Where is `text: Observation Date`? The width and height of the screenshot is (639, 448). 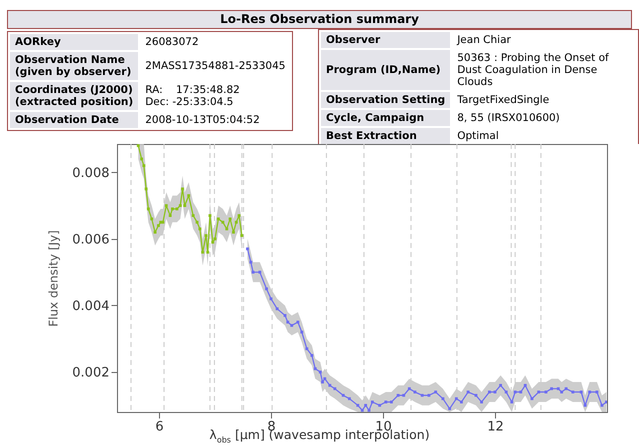 text: Observation Date is located at coordinates (74, 120).